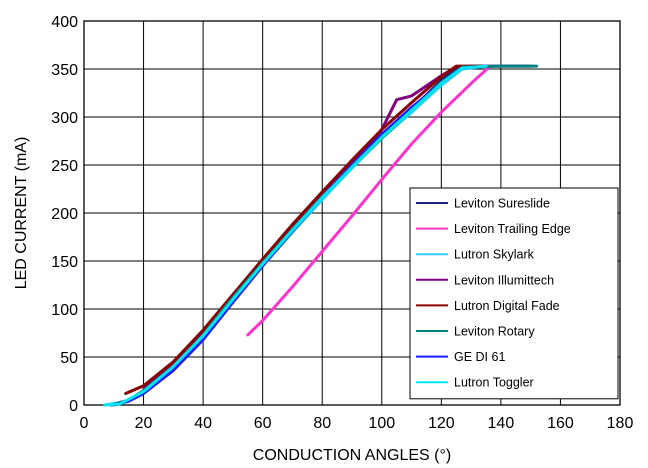 Image resolution: width=648 pixels, height=468 pixels. What do you see at coordinates (502, 204) in the screenshot?
I see `legend-label: Leviton Sureslide` at bounding box center [502, 204].